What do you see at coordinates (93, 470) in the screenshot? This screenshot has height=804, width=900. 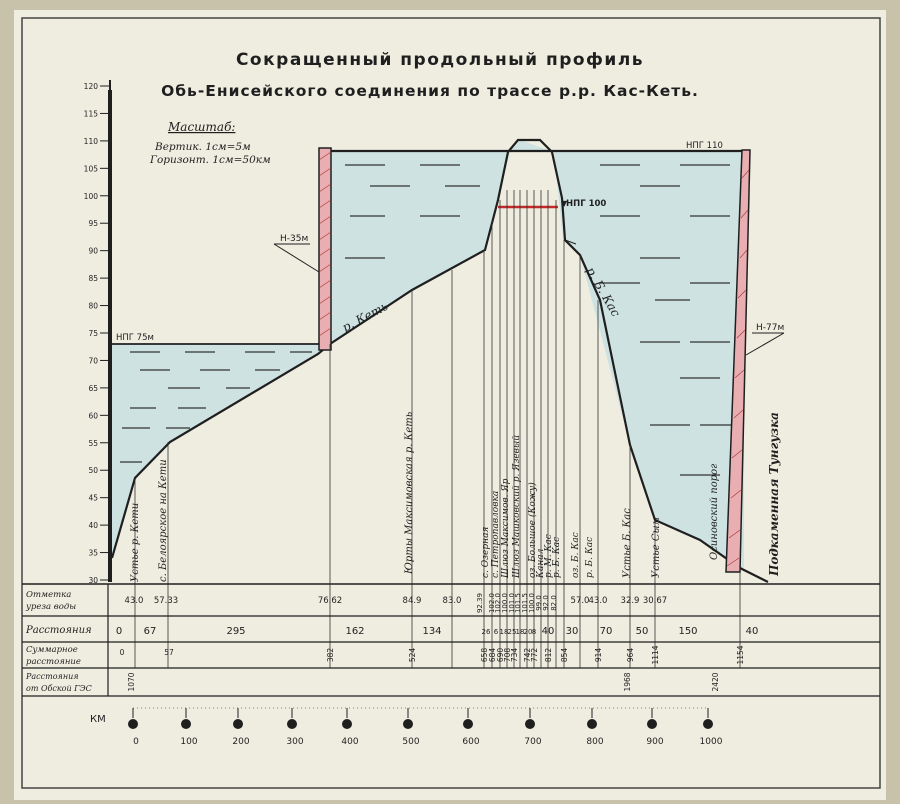 I see `y-tick-label: 50` at bounding box center [93, 470].